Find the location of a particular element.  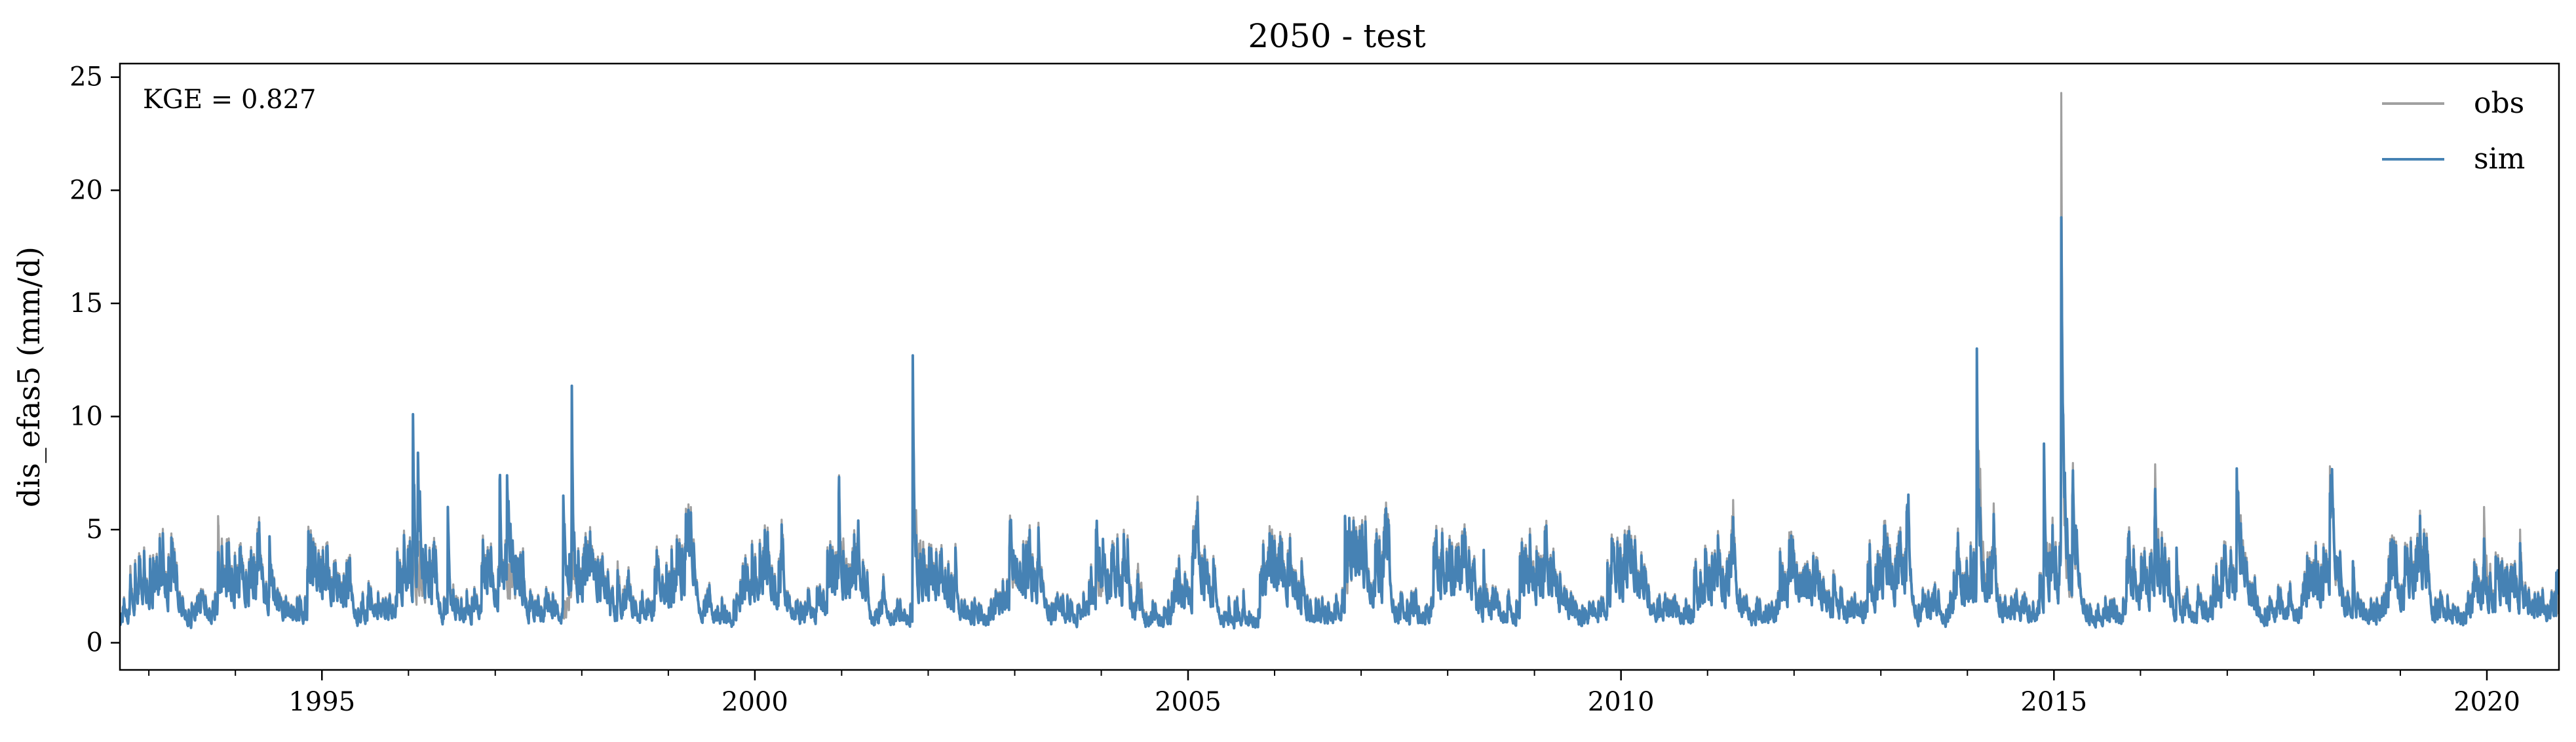

kge-annotation: KGE = 0.827 is located at coordinates (230, 100).